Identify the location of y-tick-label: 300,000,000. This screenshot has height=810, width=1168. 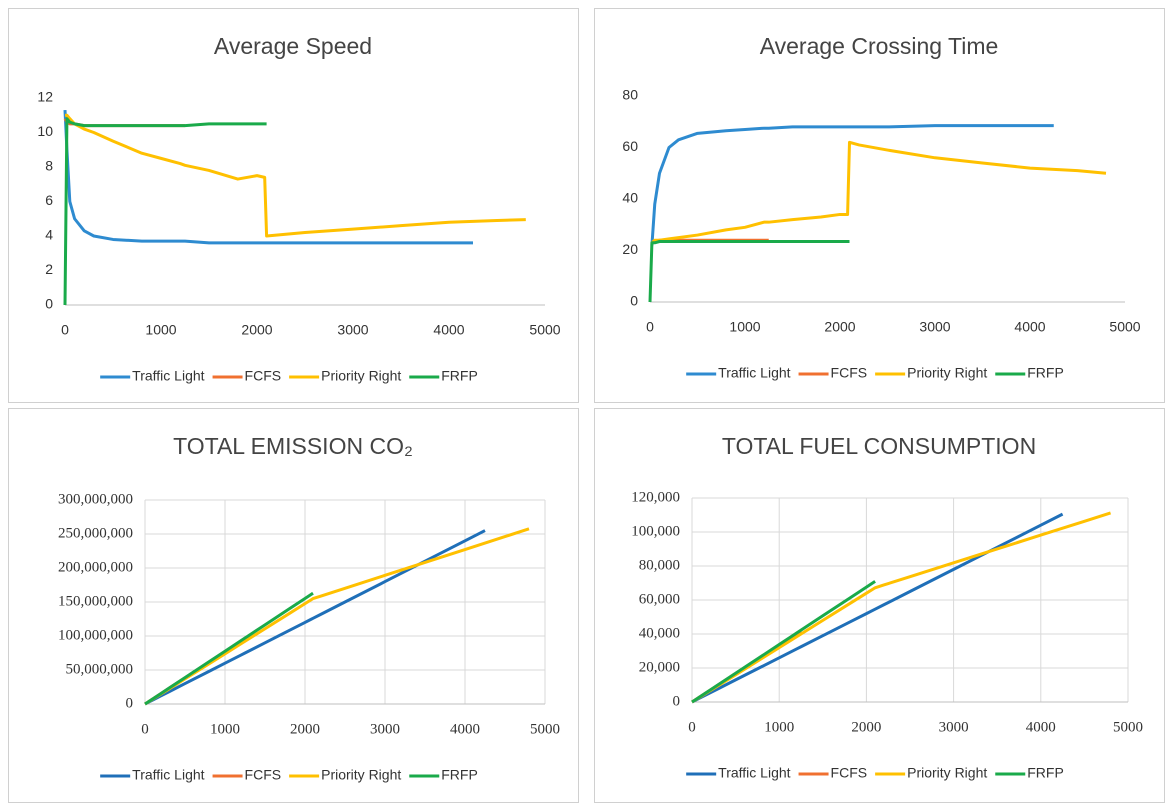
(95, 499).